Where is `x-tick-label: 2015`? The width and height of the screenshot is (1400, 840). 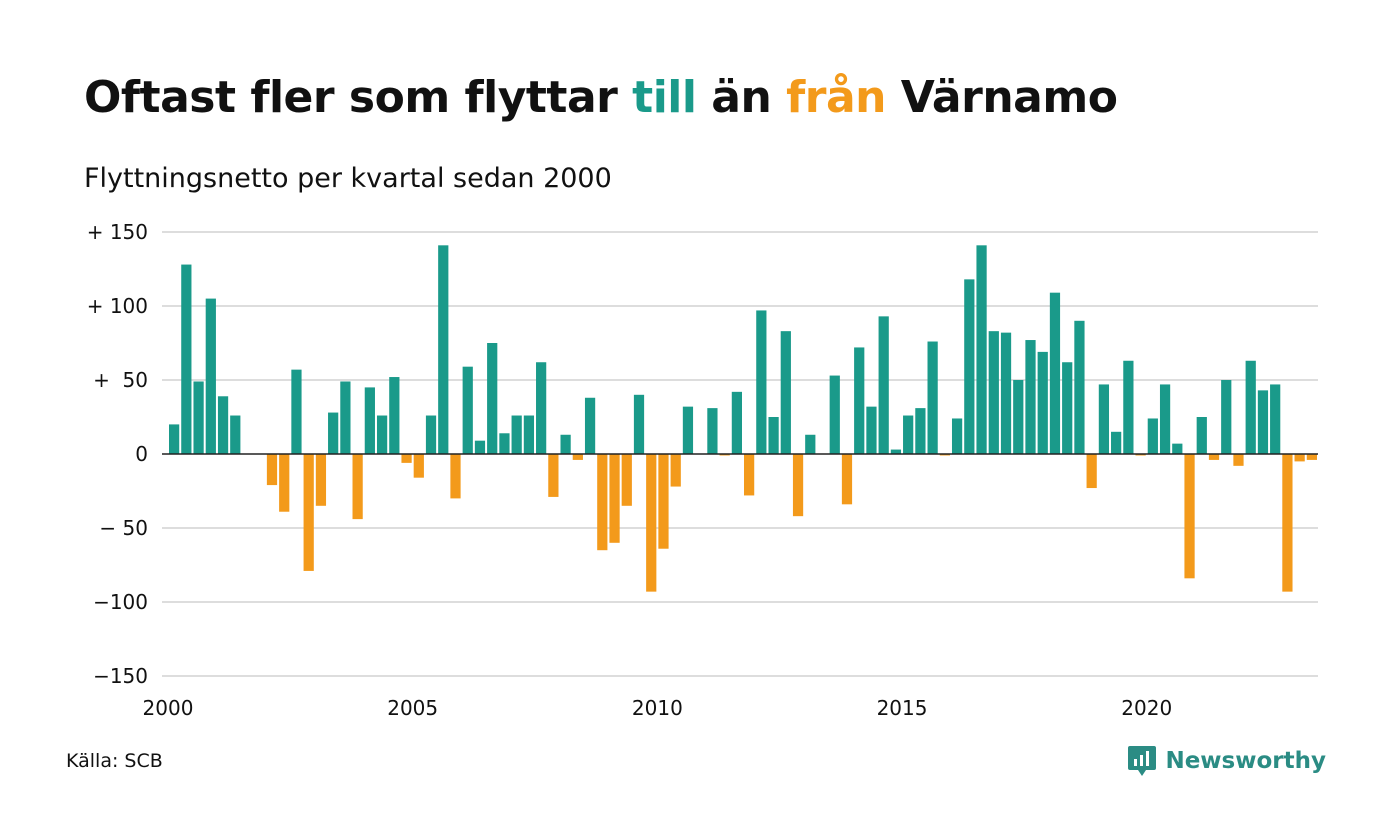
x-tick-label: 2015 is located at coordinates (902, 708).